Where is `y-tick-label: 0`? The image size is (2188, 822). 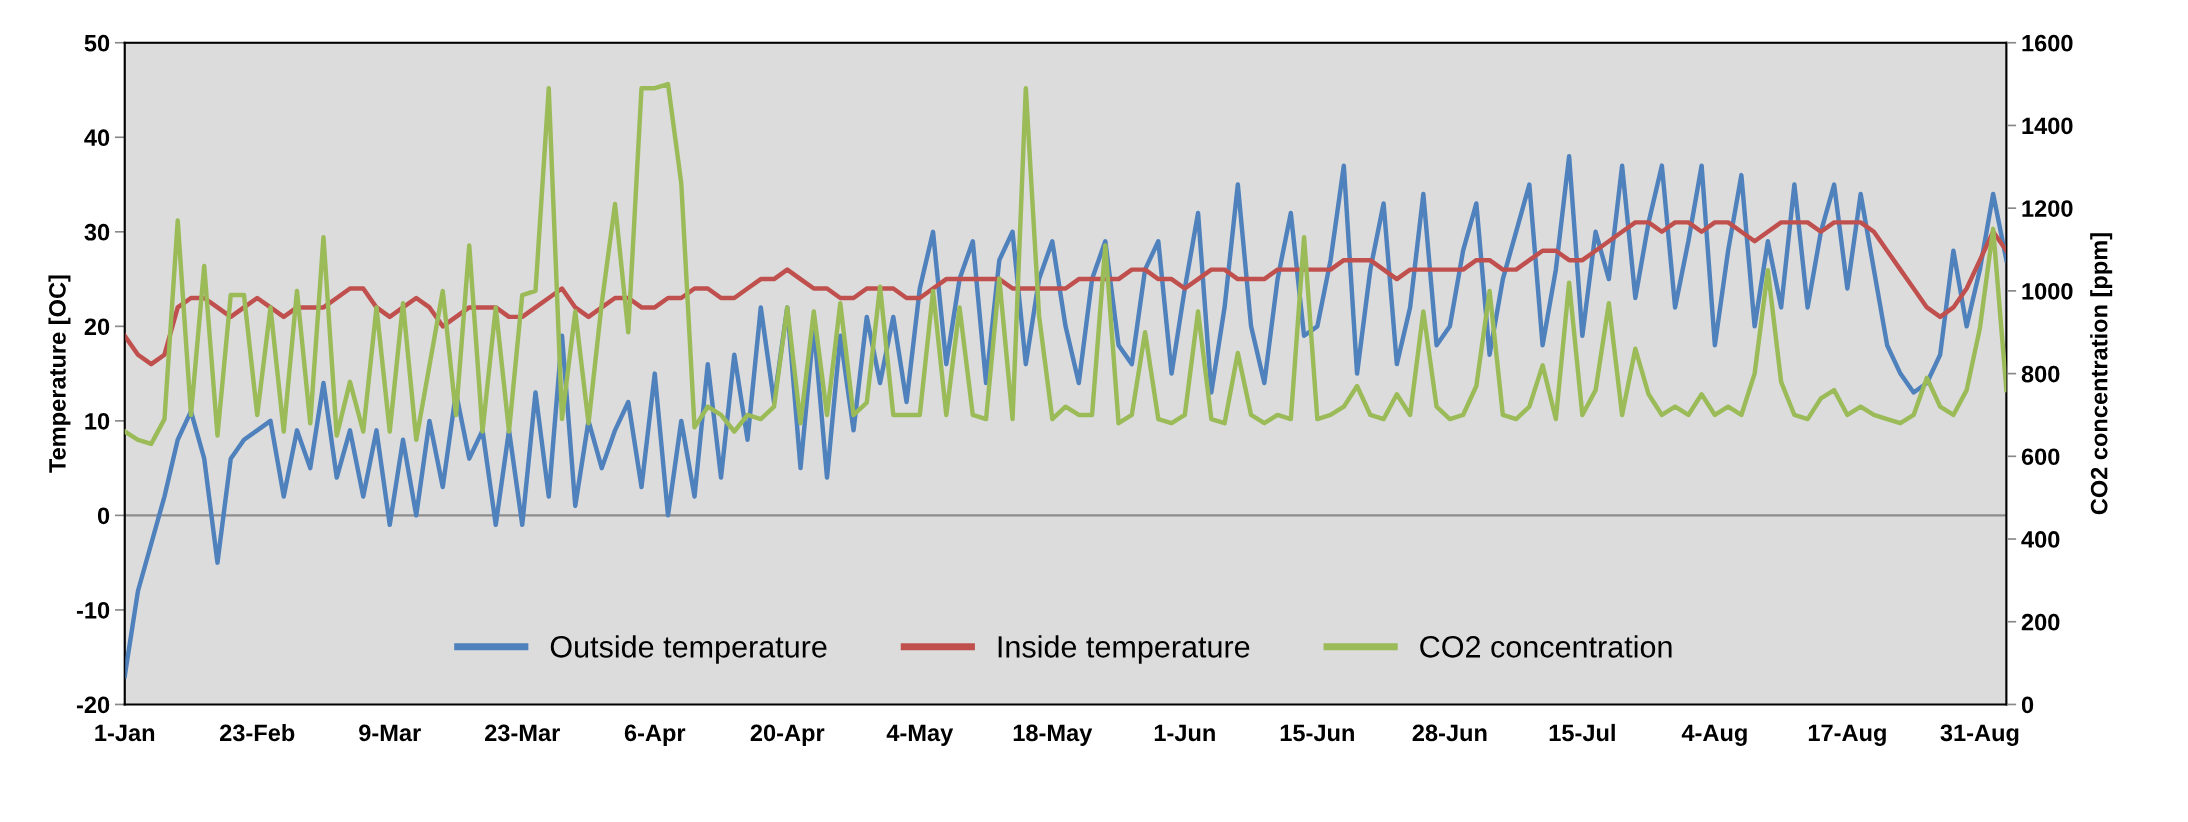 y-tick-label: 0 is located at coordinates (103, 516).